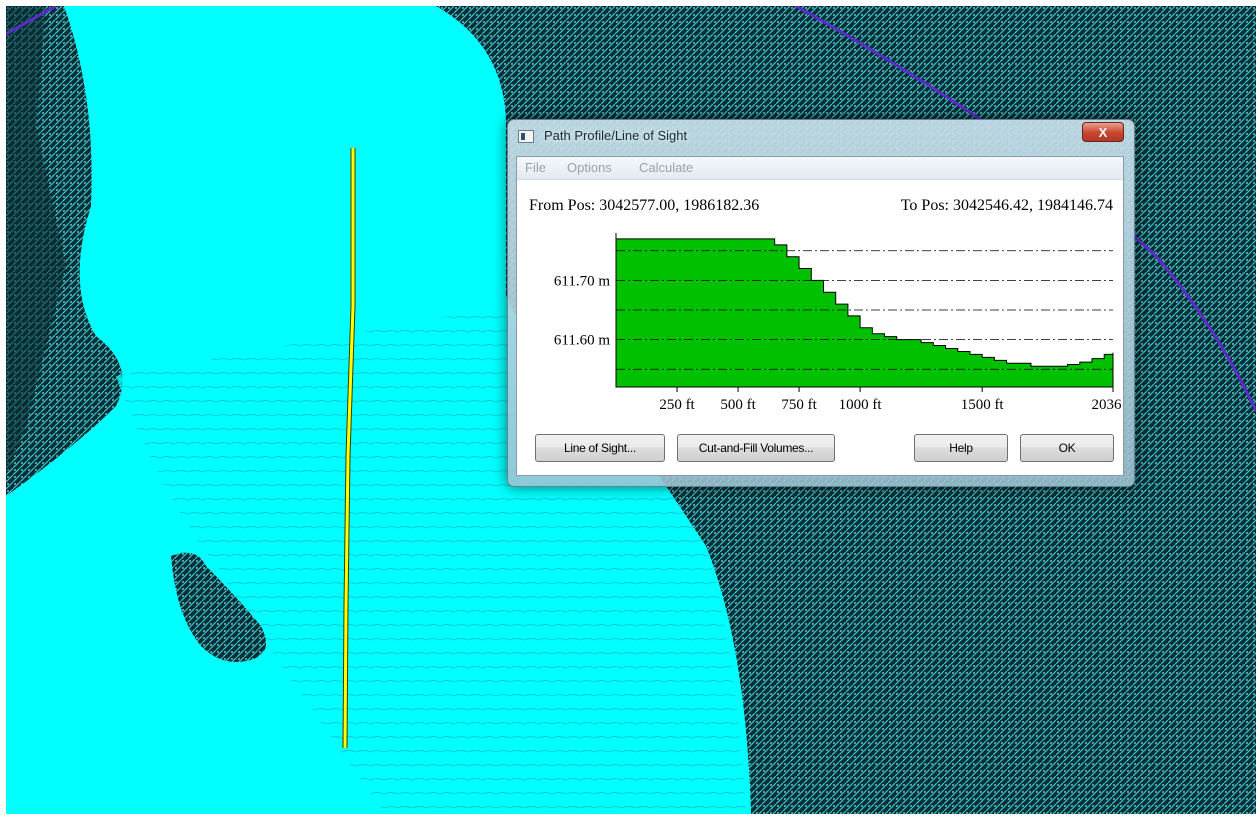  I want to click on close-button: X, so click(1103, 132).